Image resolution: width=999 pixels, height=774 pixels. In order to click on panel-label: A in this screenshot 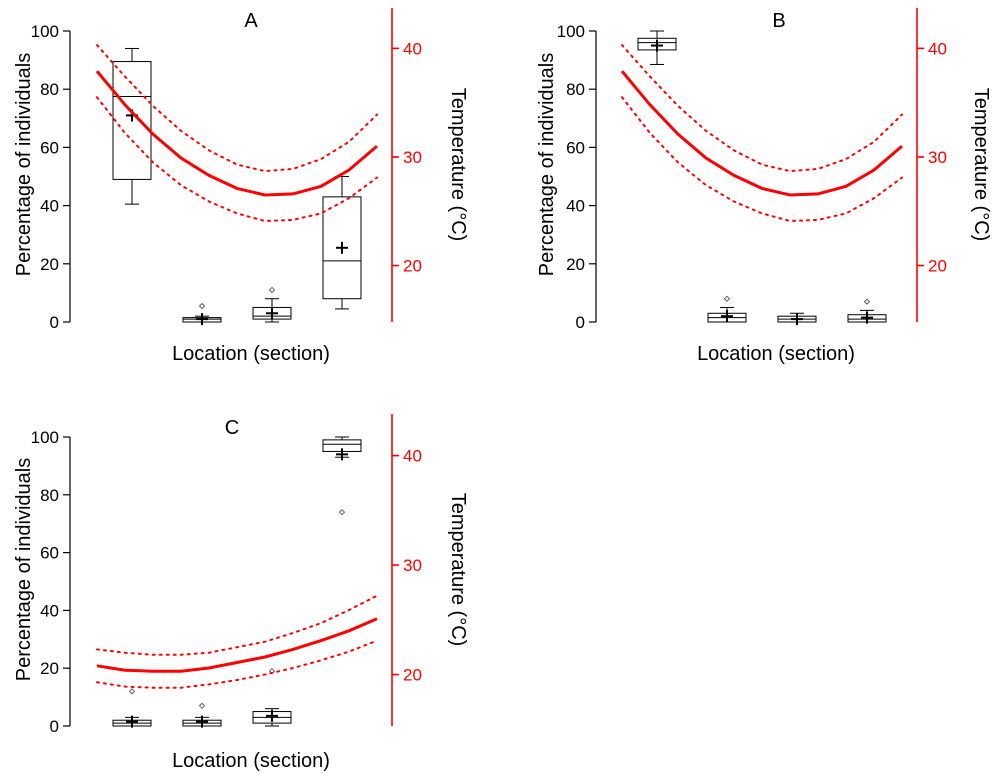, I will do `click(251, 21)`.